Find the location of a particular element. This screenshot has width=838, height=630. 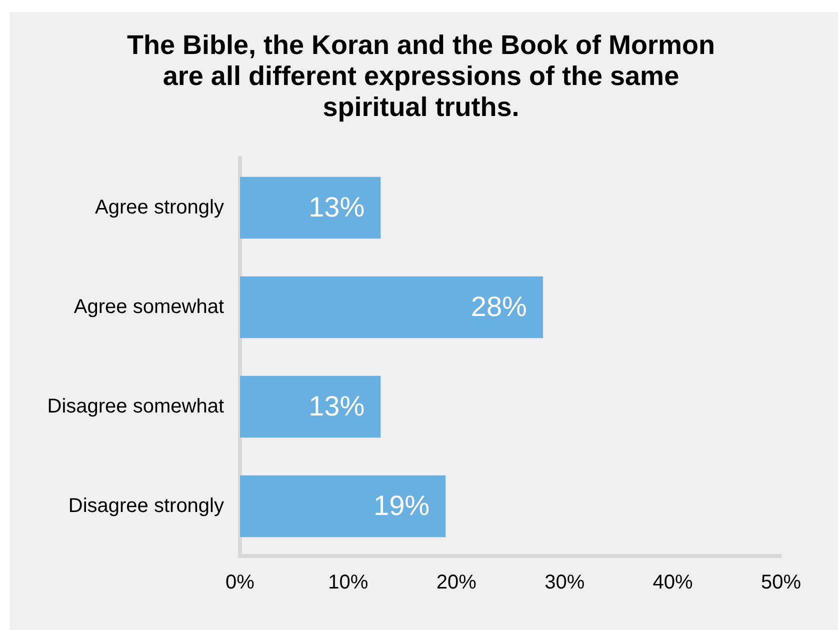

chart-title: The Bible, the Koran and the Book of Mormon are all different expressions of the same spiritual truths. is located at coordinates (421, 76).